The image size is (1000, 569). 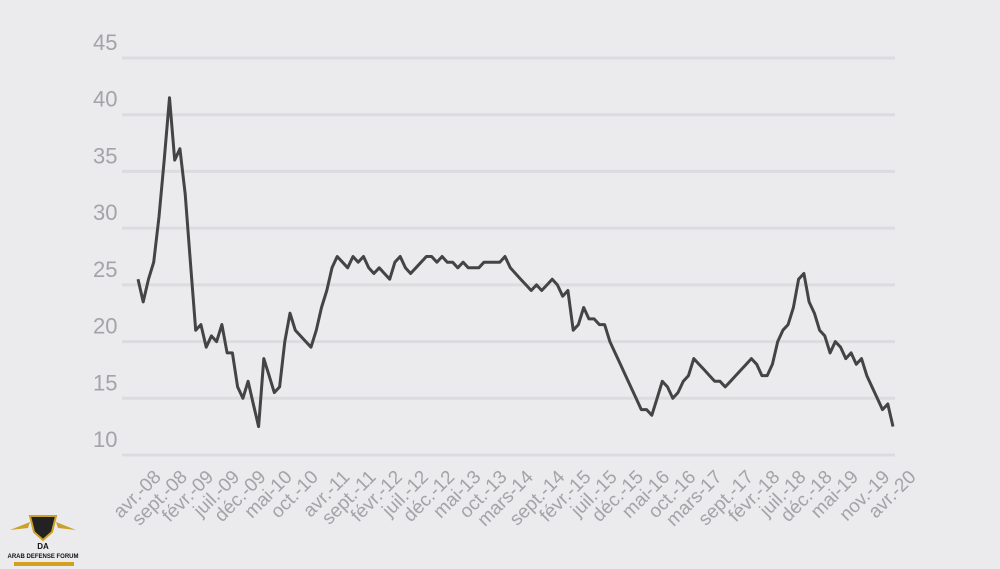 What do you see at coordinates (105, 99) in the screenshot?
I see `y-tick-label: 40` at bounding box center [105, 99].